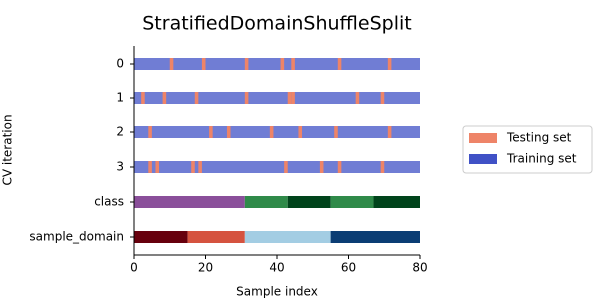 The height and width of the screenshot is (304, 600). Describe the element at coordinates (419, 268) in the screenshot. I see `x-tick-label: 80` at that location.